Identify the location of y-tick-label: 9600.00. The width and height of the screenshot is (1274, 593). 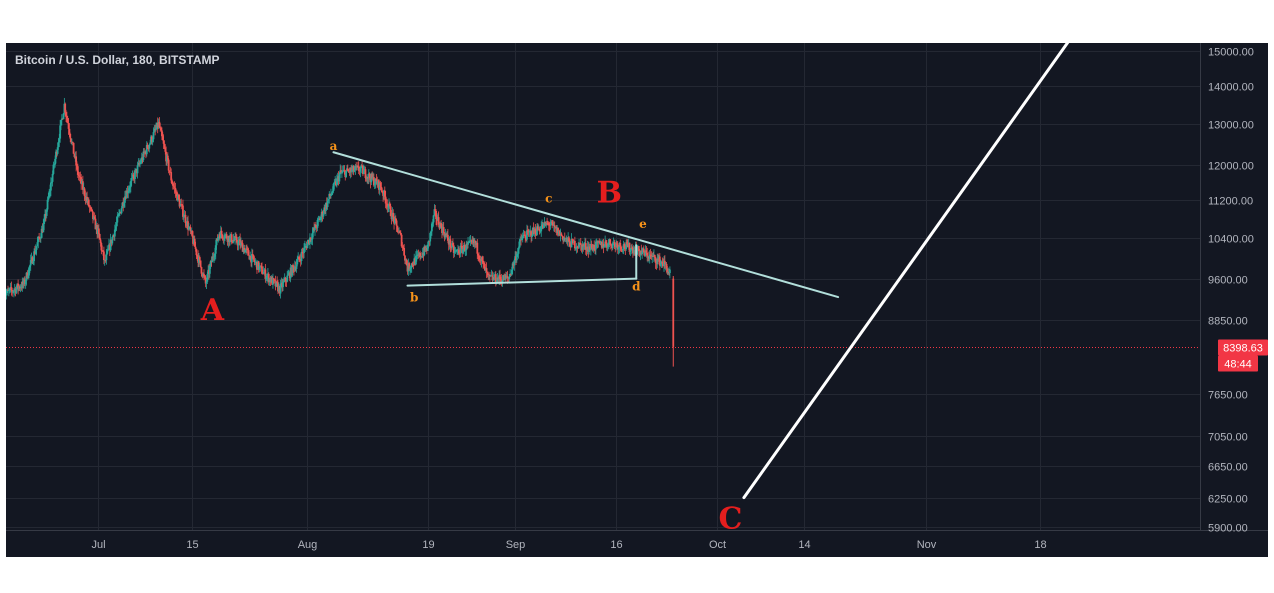
(1228, 281).